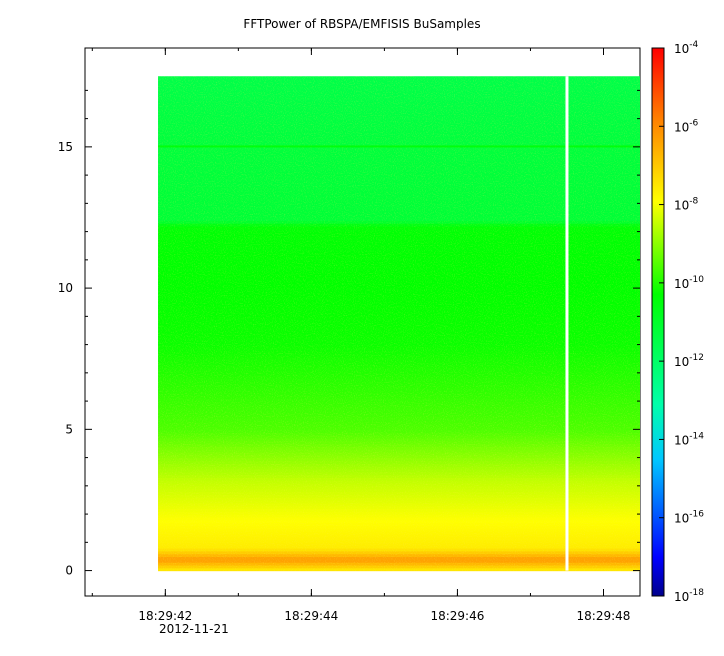 This screenshot has width=724, height=656. Describe the element at coordinates (689, 596) in the screenshot. I see `colorbar-tick-label: 10⁻¹⁸` at that location.